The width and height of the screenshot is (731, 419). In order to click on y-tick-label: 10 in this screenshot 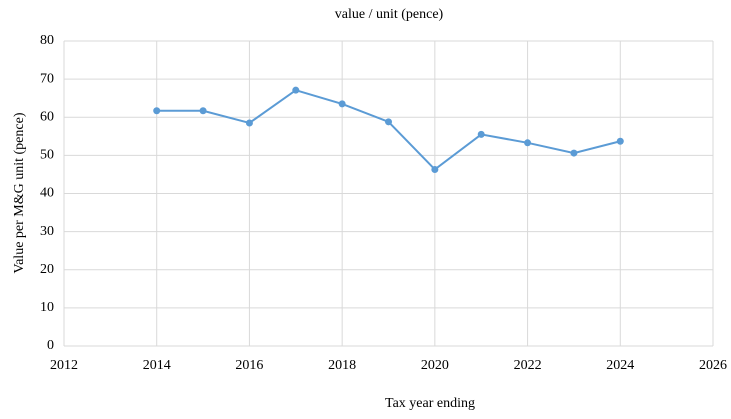, I will do `click(47, 307)`.